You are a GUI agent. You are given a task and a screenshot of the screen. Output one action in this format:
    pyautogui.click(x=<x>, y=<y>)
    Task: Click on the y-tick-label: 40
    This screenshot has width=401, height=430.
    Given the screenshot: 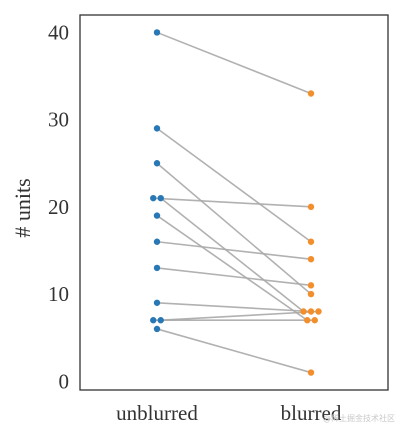 What is the action you would take?
    pyautogui.click(x=58, y=32)
    